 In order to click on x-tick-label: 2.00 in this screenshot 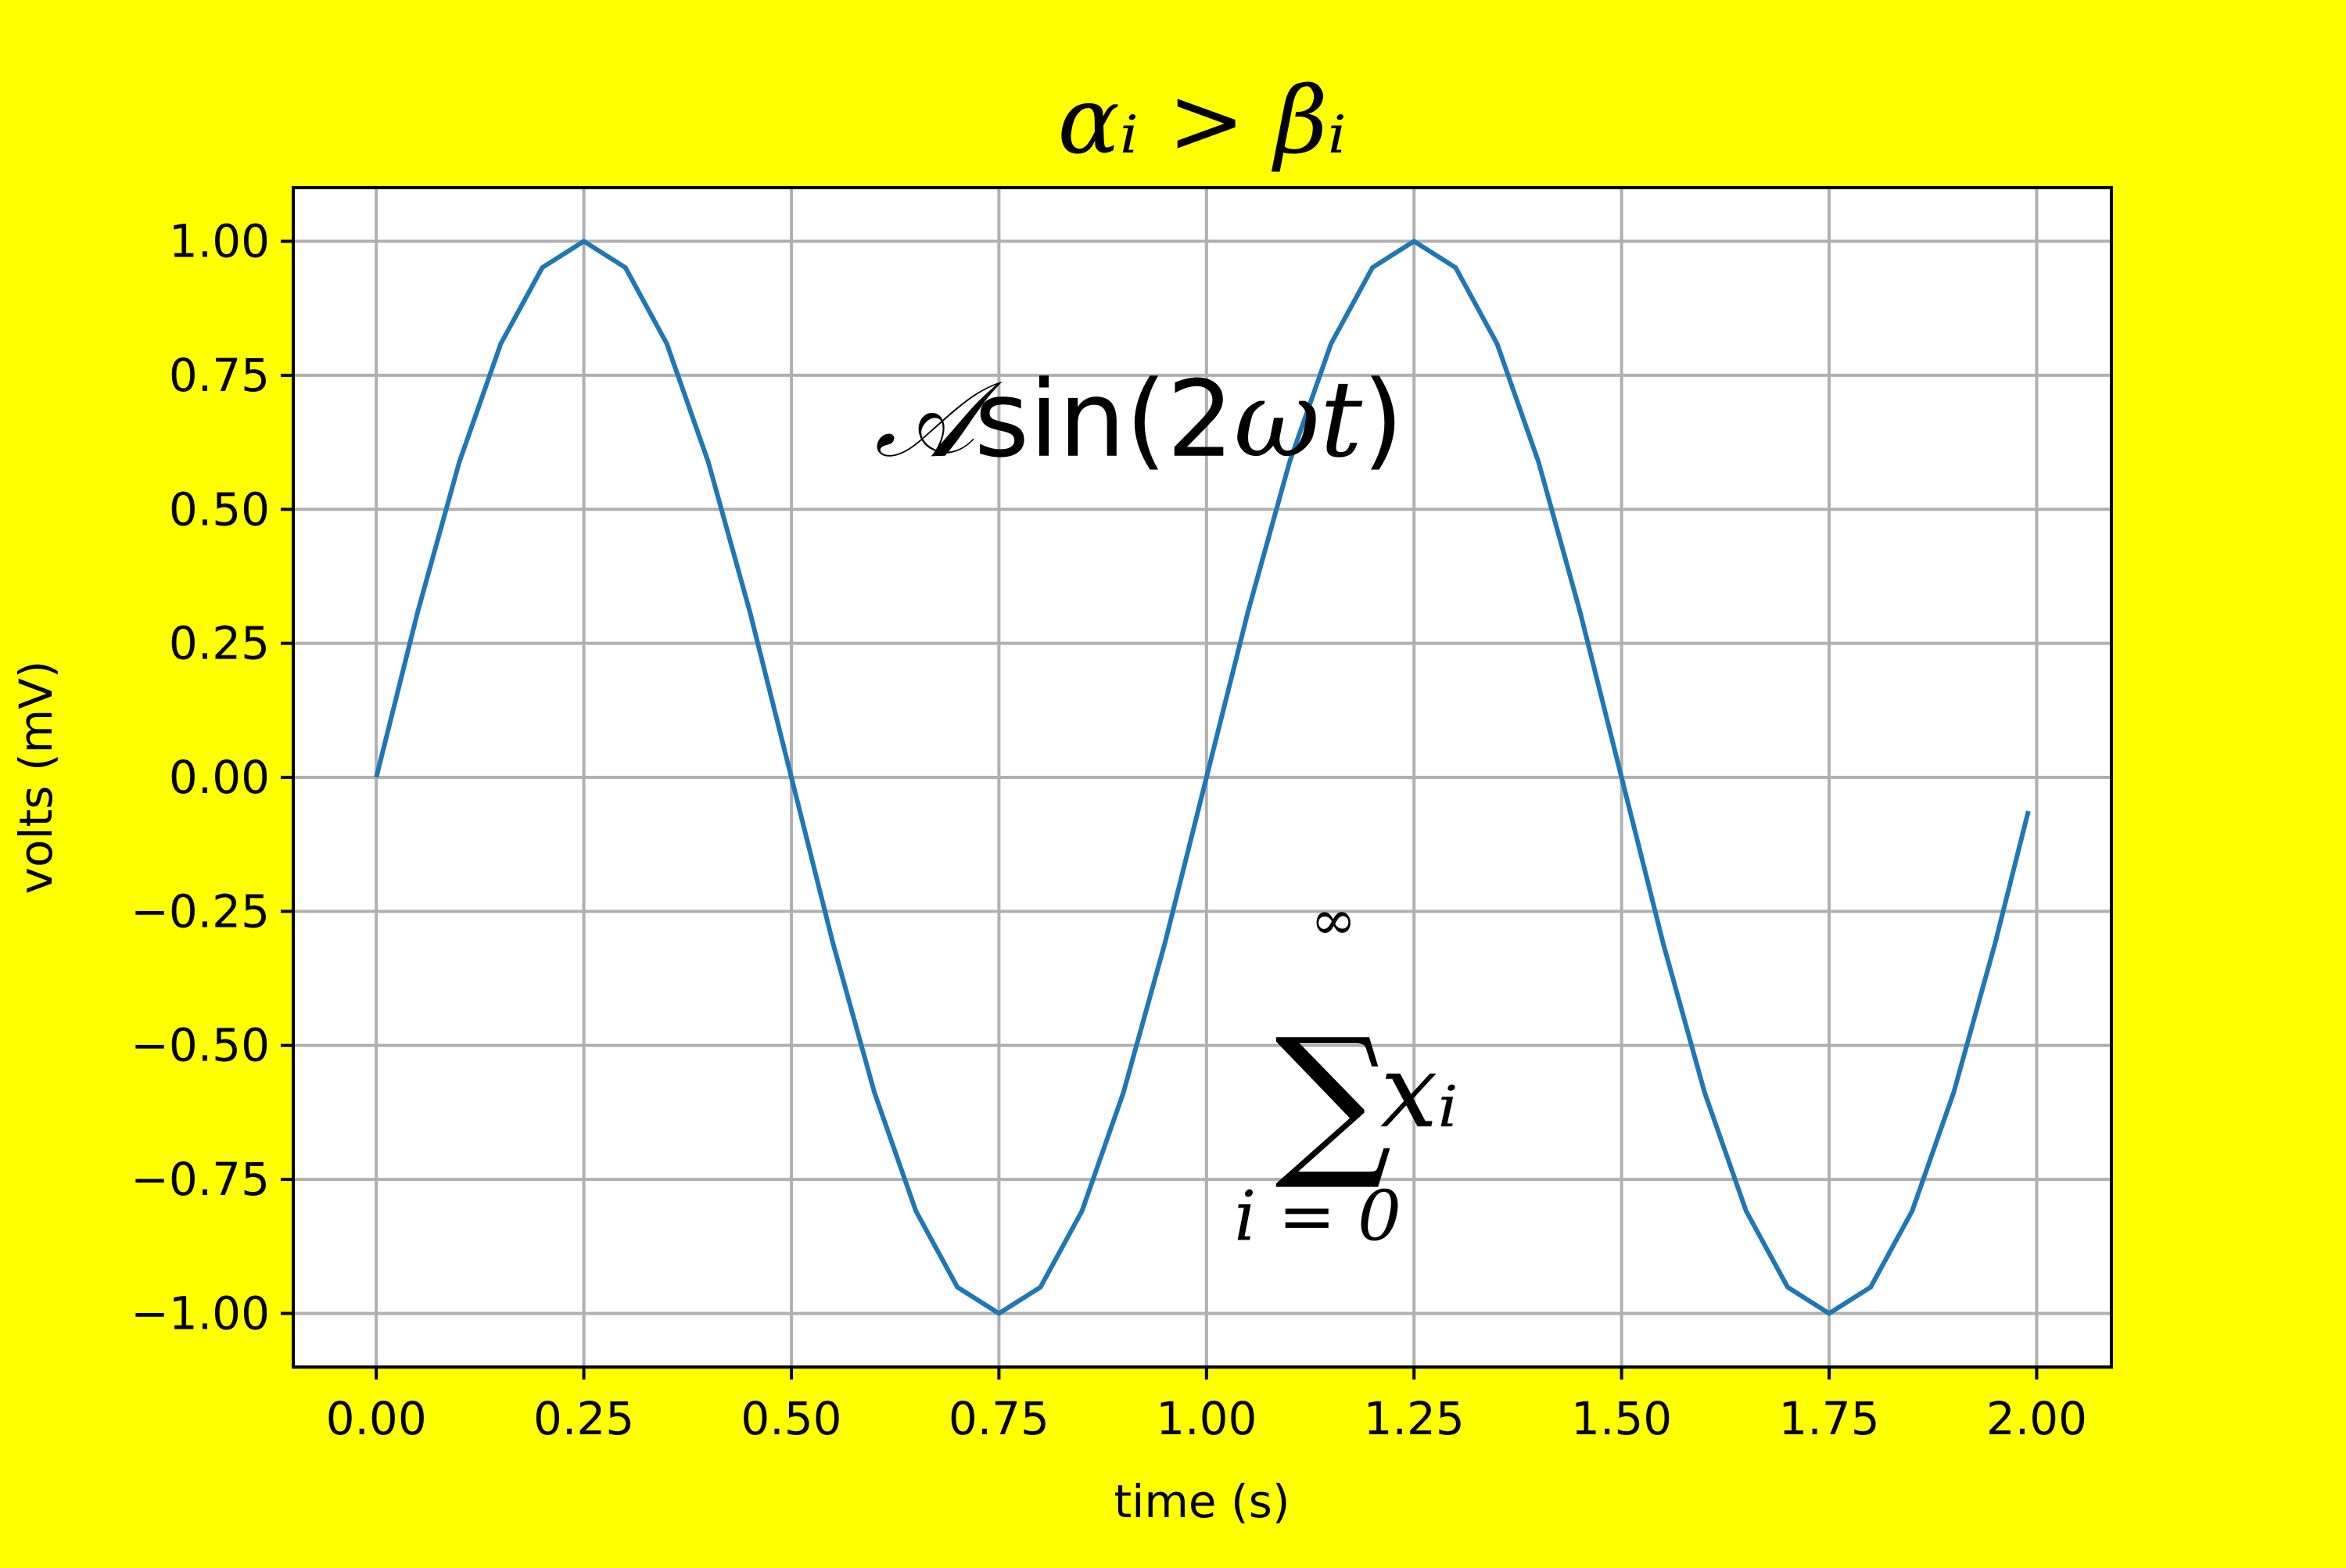, I will do `click(2037, 1418)`.